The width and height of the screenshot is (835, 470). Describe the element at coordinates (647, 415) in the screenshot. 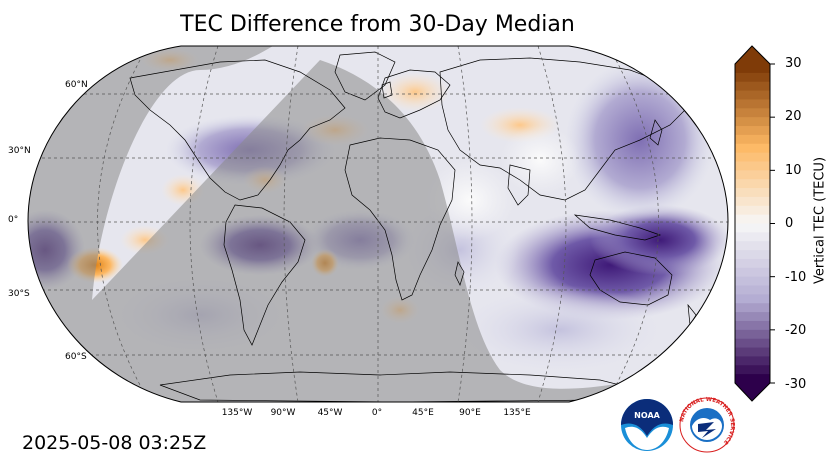

I see `noaa-logo-text: NOAA` at that location.